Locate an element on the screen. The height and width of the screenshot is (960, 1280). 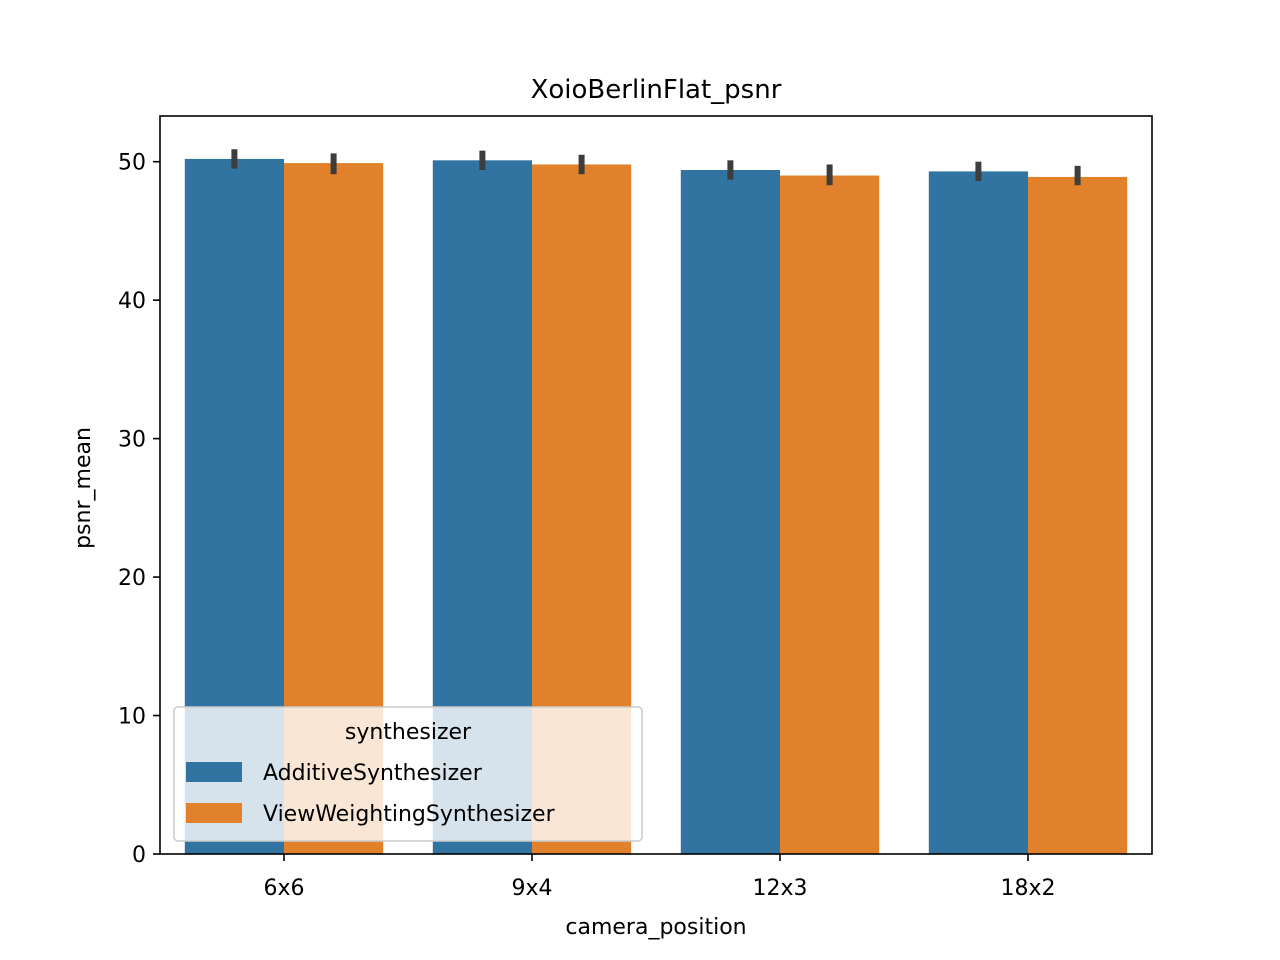
x-tick-label-9x4: 9x4 is located at coordinates (531, 888).